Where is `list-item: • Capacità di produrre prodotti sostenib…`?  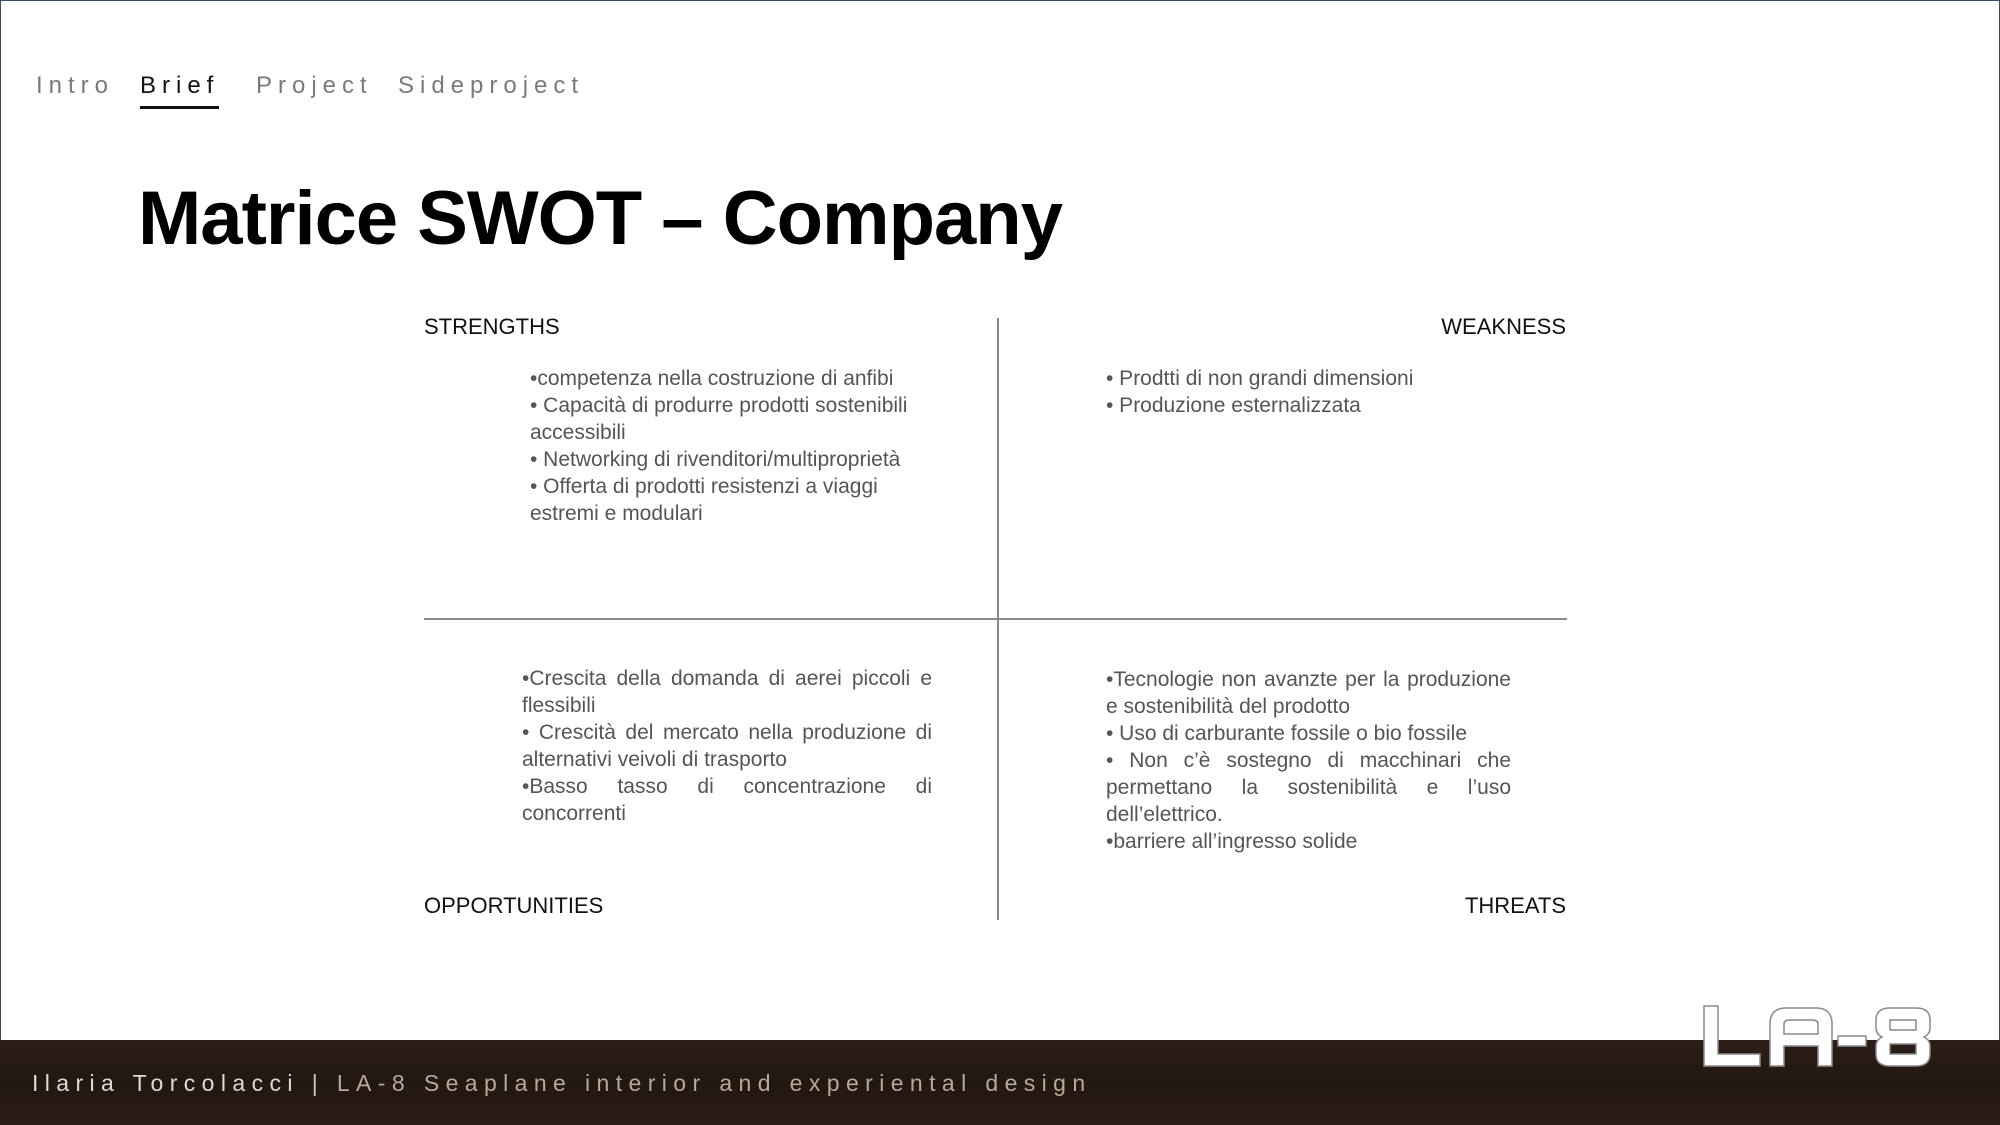
list-item: • Capacità di produrre prodotti sostenib… is located at coordinates (719, 419).